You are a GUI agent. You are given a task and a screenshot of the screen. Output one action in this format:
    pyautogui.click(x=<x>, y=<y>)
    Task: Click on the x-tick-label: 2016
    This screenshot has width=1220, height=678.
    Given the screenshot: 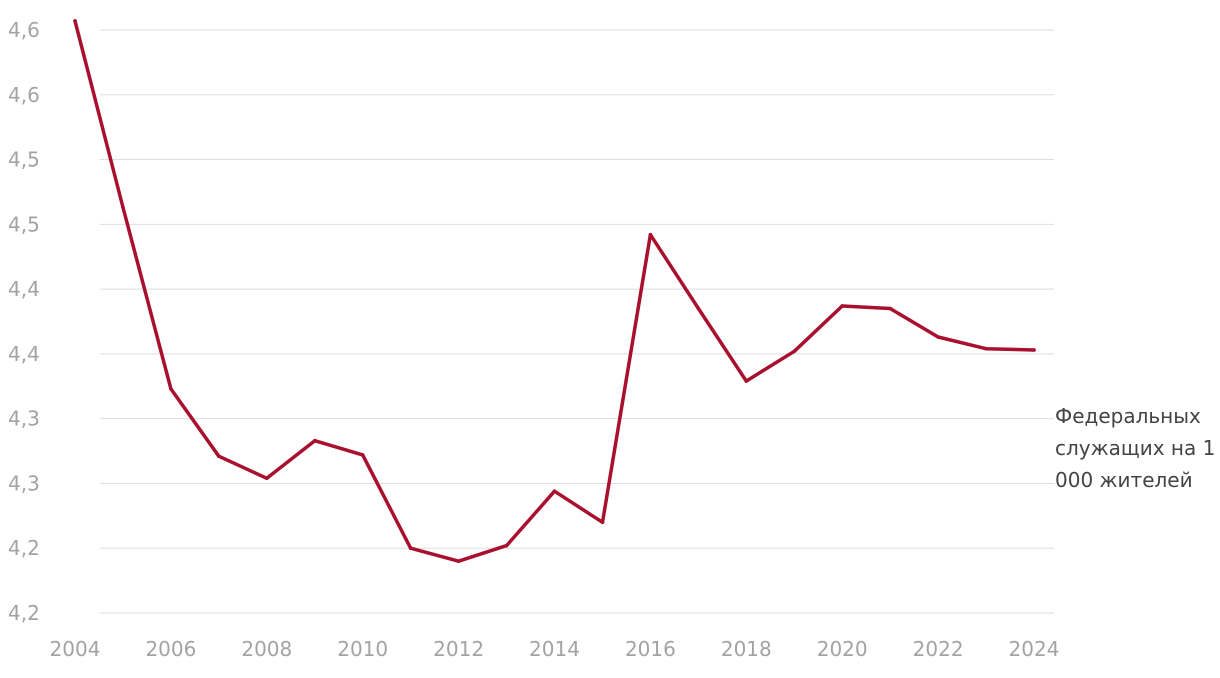 What is the action you would take?
    pyautogui.click(x=650, y=649)
    